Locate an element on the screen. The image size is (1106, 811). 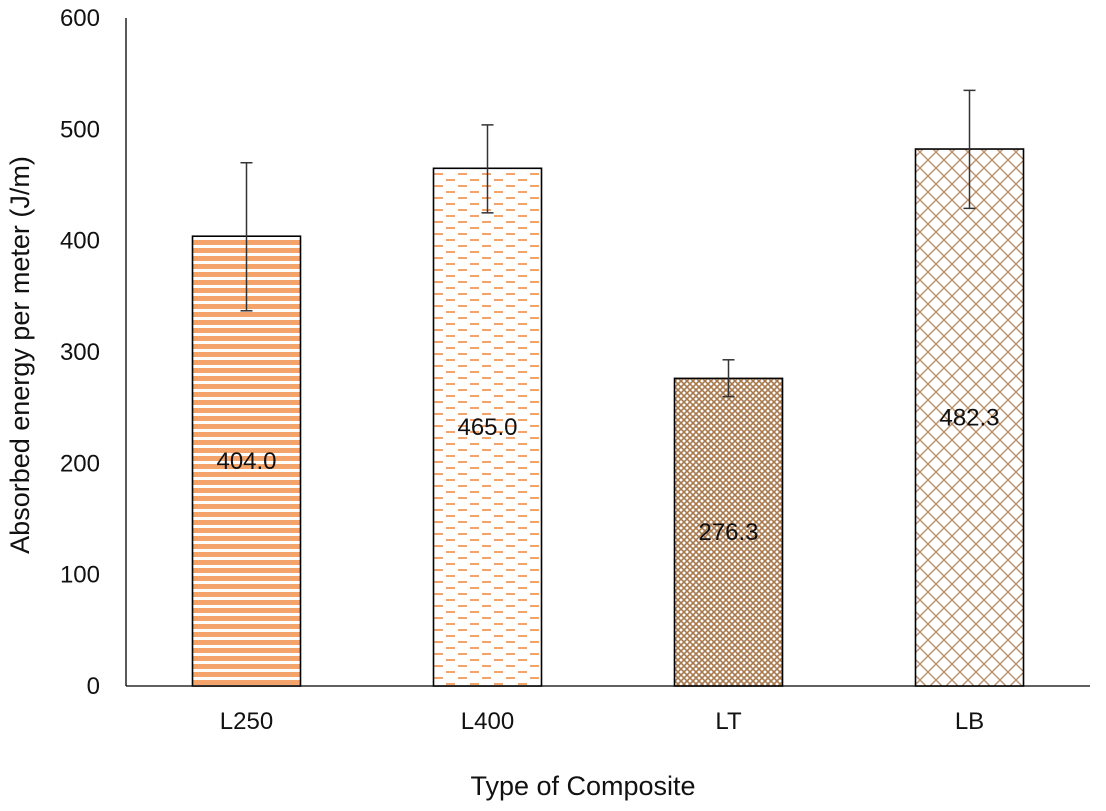
error-bar-lb is located at coordinates (969, 149).